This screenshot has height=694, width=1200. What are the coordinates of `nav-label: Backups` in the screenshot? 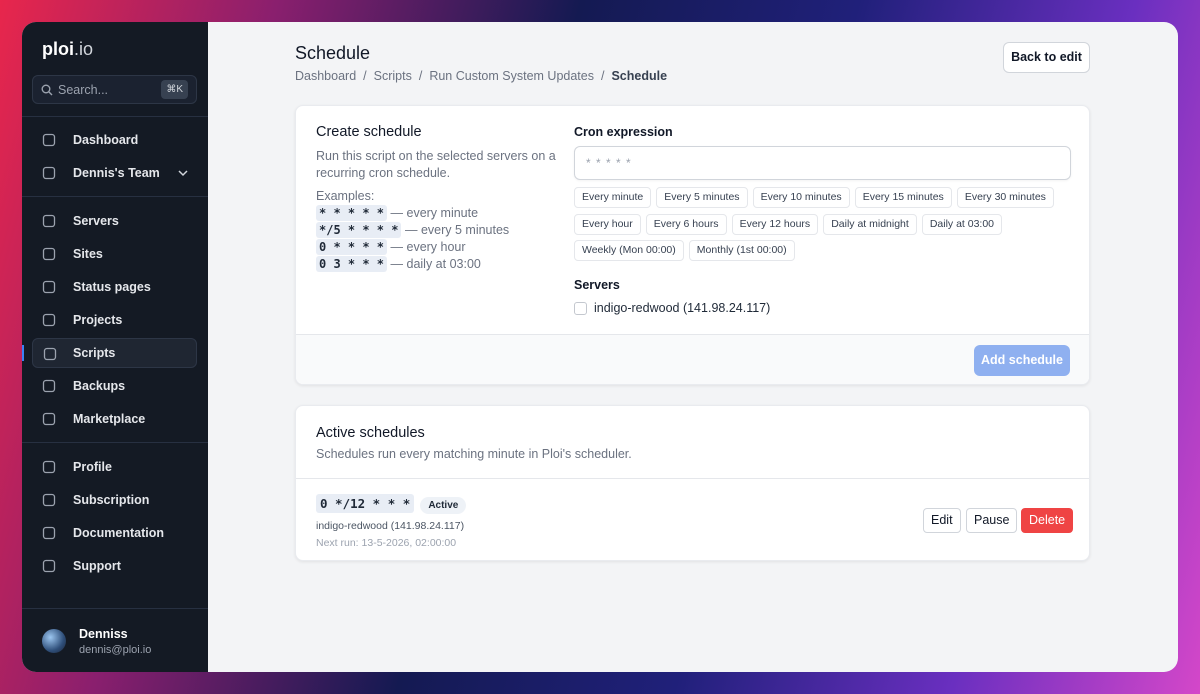 It's located at (99, 386).